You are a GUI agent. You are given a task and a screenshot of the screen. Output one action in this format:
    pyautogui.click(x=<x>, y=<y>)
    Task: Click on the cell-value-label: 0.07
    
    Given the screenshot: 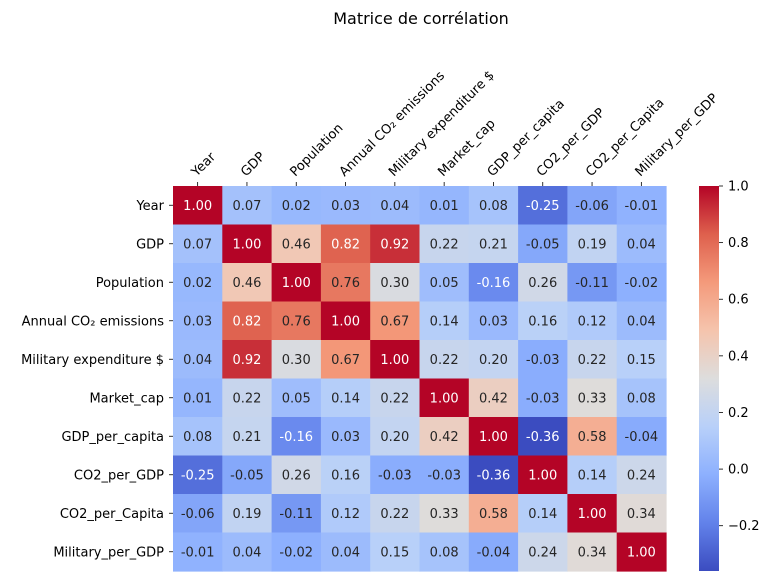 What is the action you would take?
    pyautogui.click(x=197, y=244)
    